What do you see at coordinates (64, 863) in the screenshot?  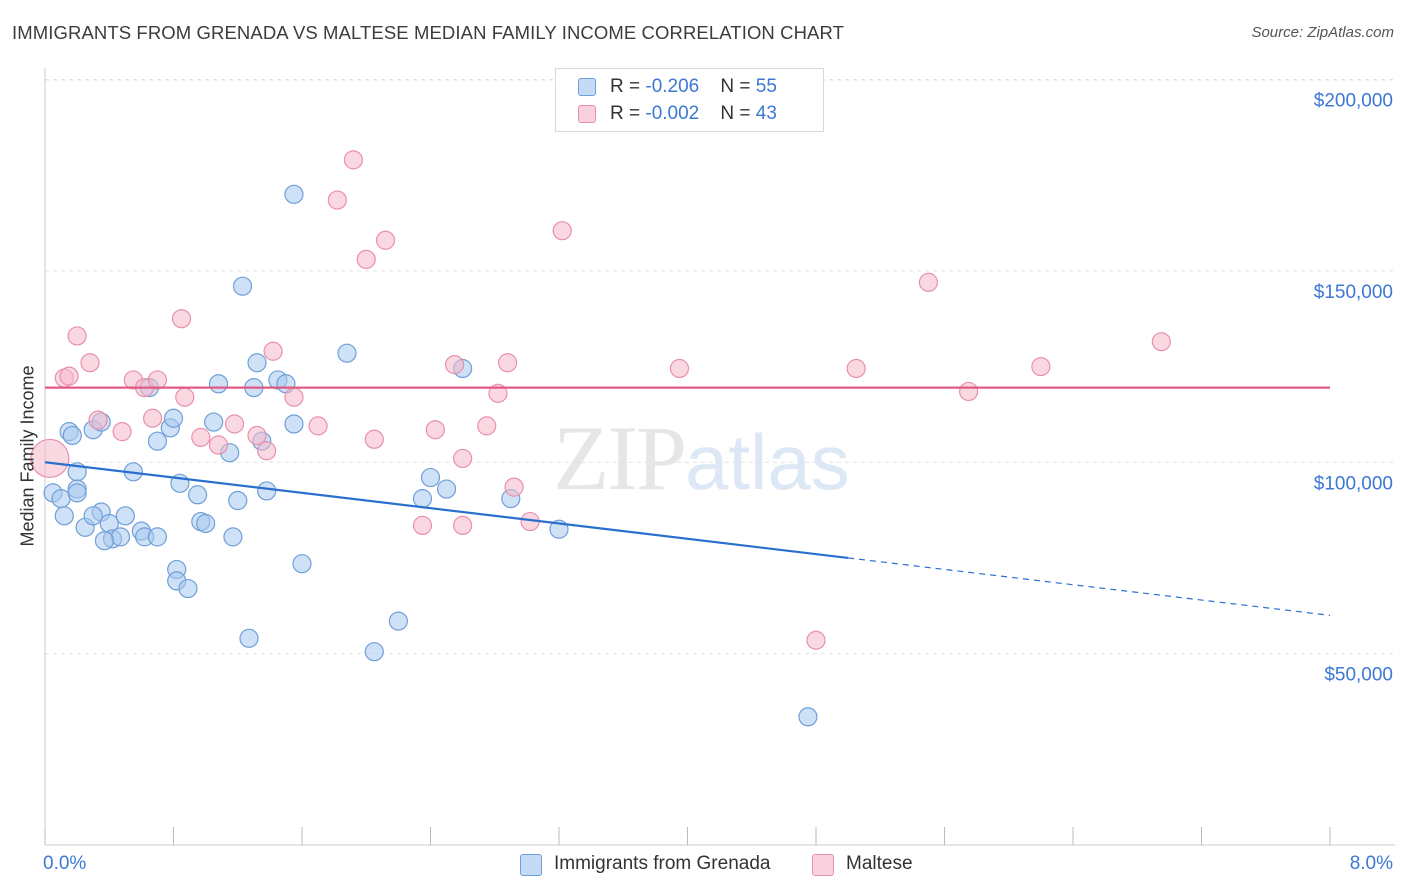 I see `x-tick-label-min: 0.0%` at bounding box center [64, 863].